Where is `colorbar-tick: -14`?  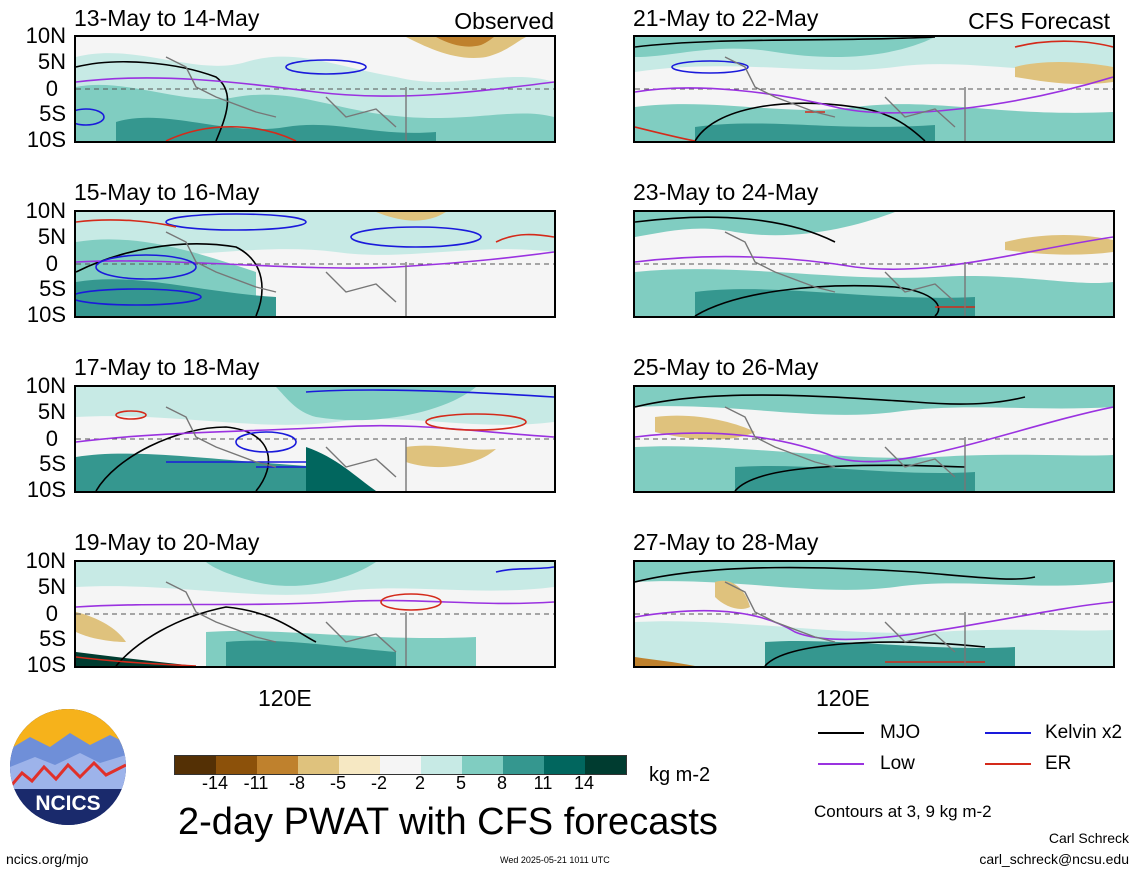
colorbar-tick: -14 is located at coordinates (215, 783).